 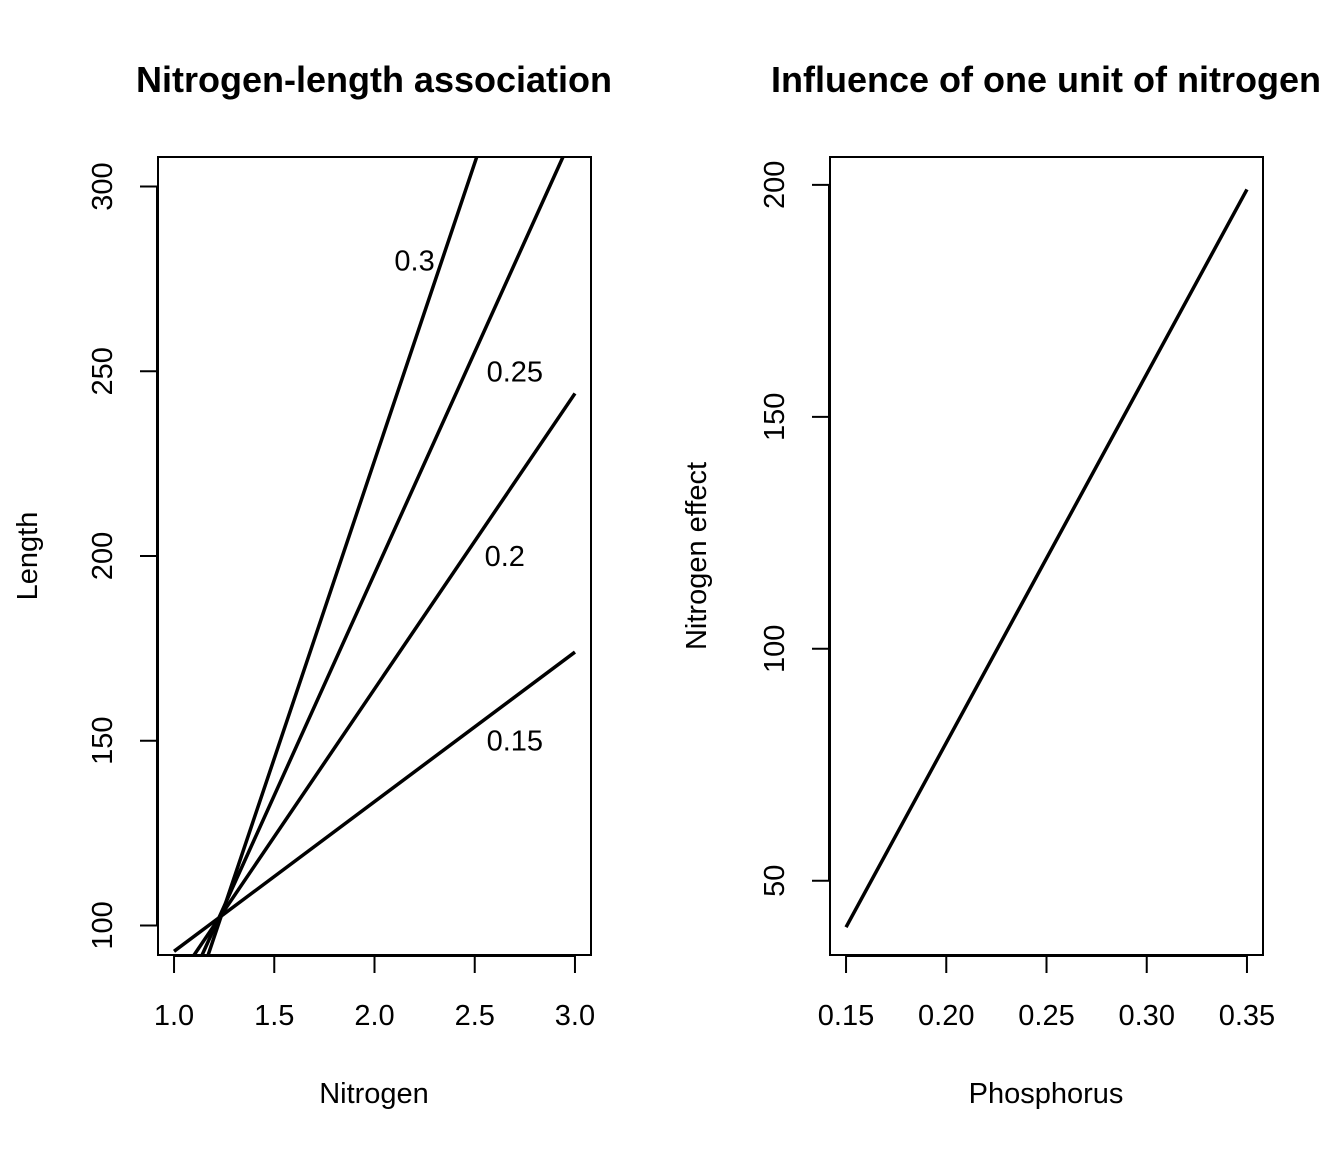 I want to click on left-chart-x-tick-label: 2.0, so click(x=374, y=1016).